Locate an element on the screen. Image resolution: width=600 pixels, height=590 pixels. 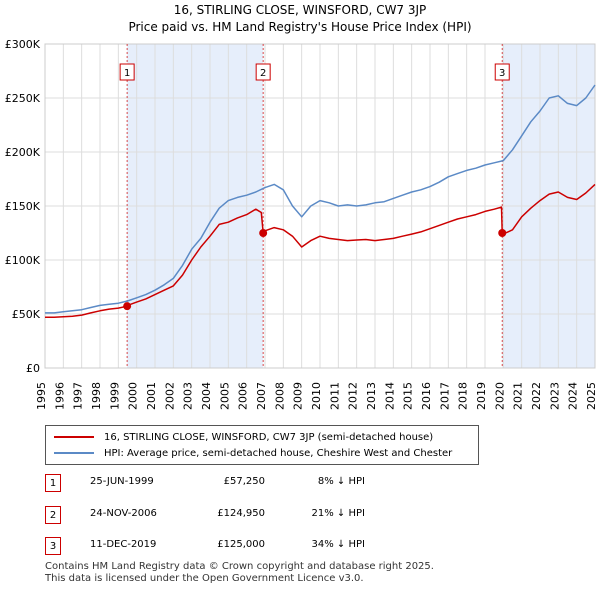
chart-title: 16, STIRLING CLOSE, WINSFORD, CW7 3JP is located at coordinates (300, 10).